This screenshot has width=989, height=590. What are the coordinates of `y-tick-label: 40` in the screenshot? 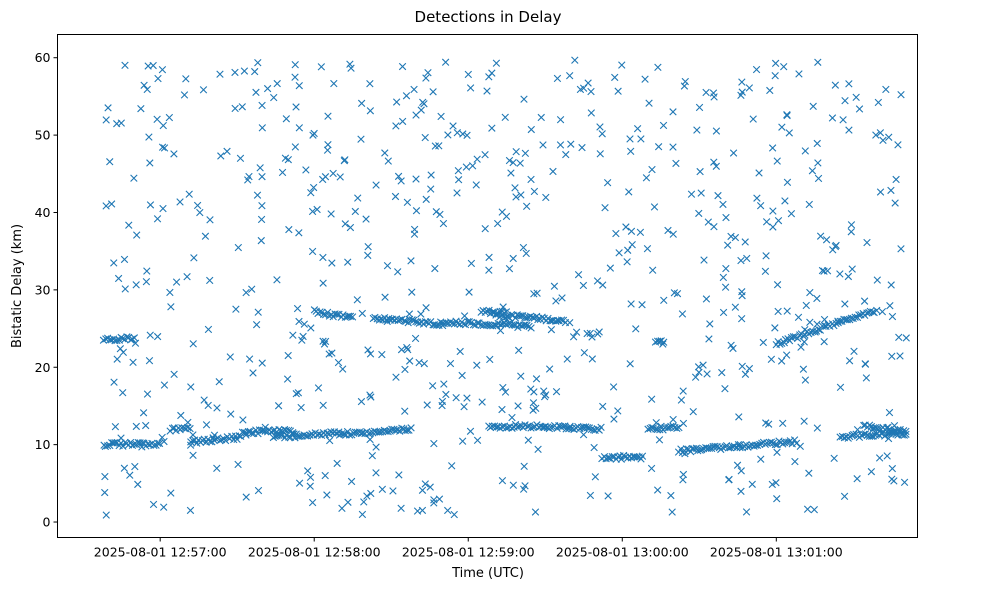 It's located at (43, 212).